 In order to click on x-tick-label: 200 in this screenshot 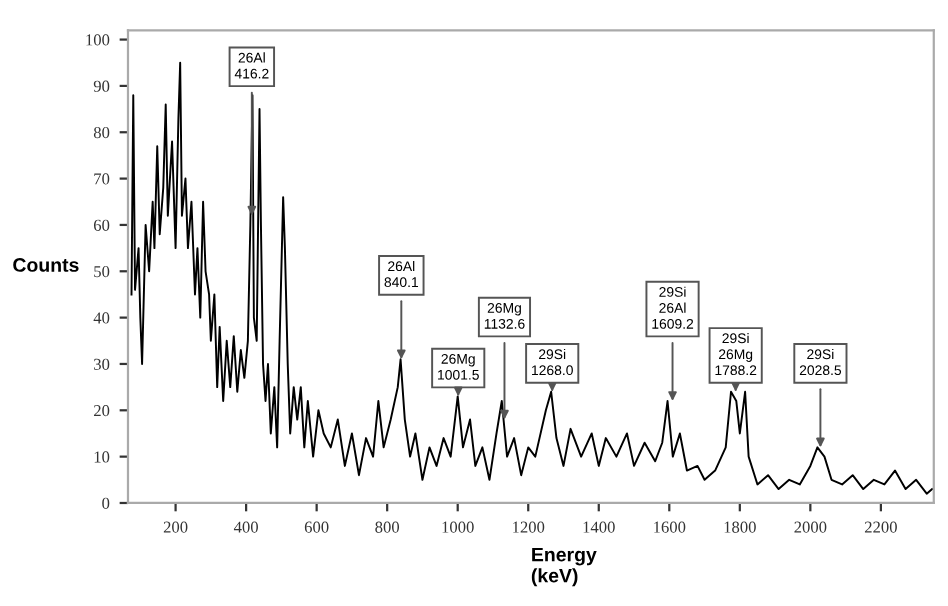, I will do `click(175, 527)`.